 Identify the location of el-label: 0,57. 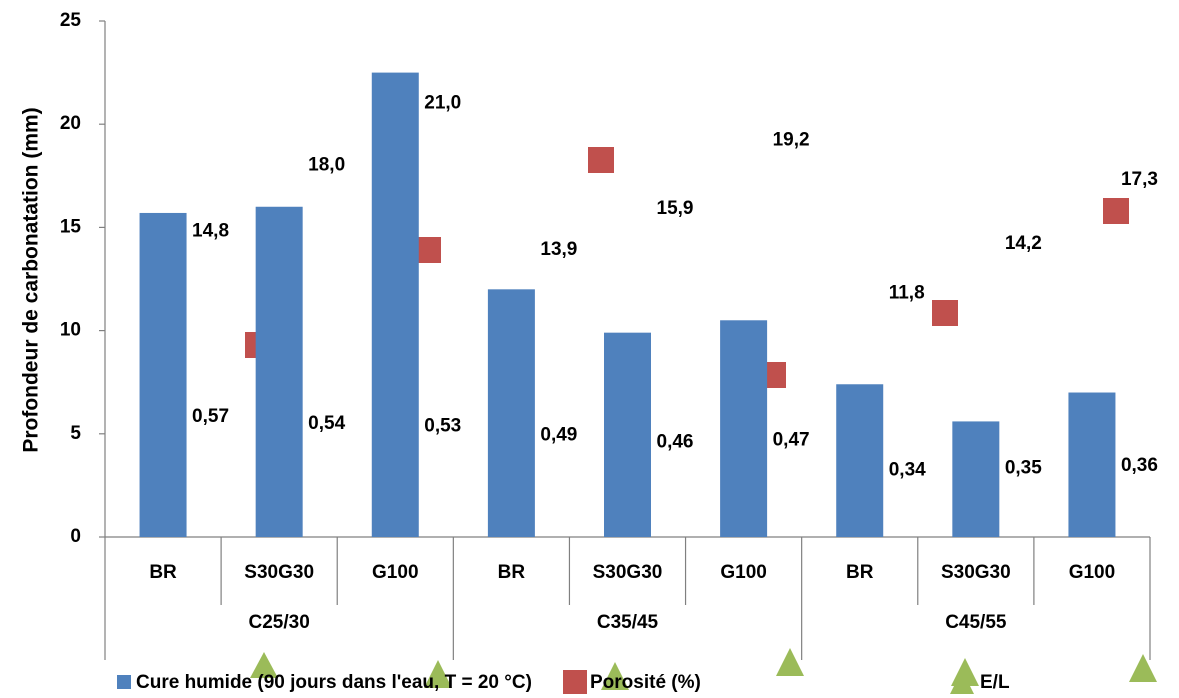
(210, 416).